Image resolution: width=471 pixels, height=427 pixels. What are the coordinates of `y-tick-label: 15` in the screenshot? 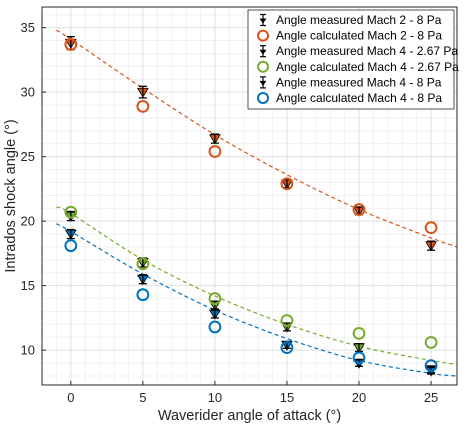 It's located at (28, 285).